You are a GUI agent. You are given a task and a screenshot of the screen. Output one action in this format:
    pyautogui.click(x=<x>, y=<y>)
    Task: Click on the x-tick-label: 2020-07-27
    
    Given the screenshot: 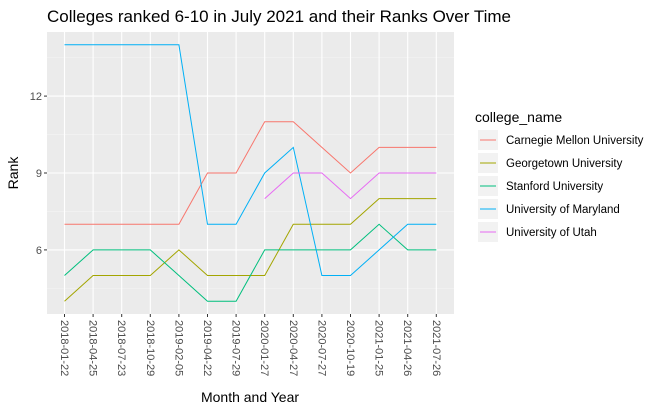 What is the action you would take?
    pyautogui.click(x=321, y=348)
    